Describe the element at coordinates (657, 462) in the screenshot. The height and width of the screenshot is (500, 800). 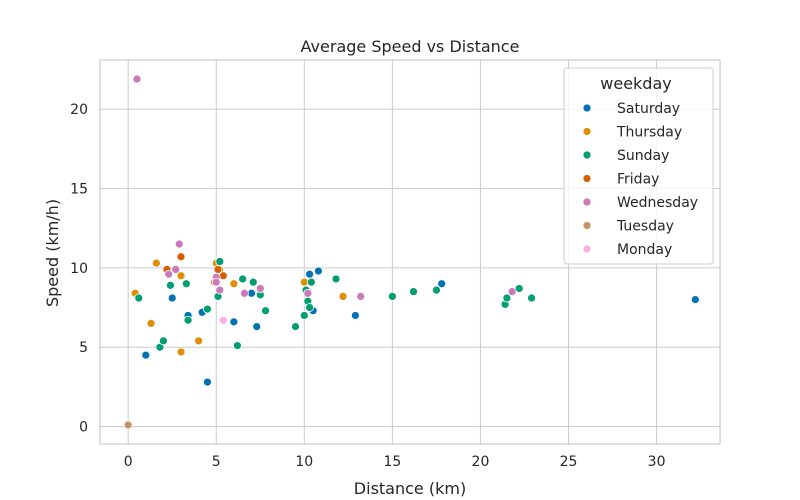
I see `x-tick-label: 30` at that location.